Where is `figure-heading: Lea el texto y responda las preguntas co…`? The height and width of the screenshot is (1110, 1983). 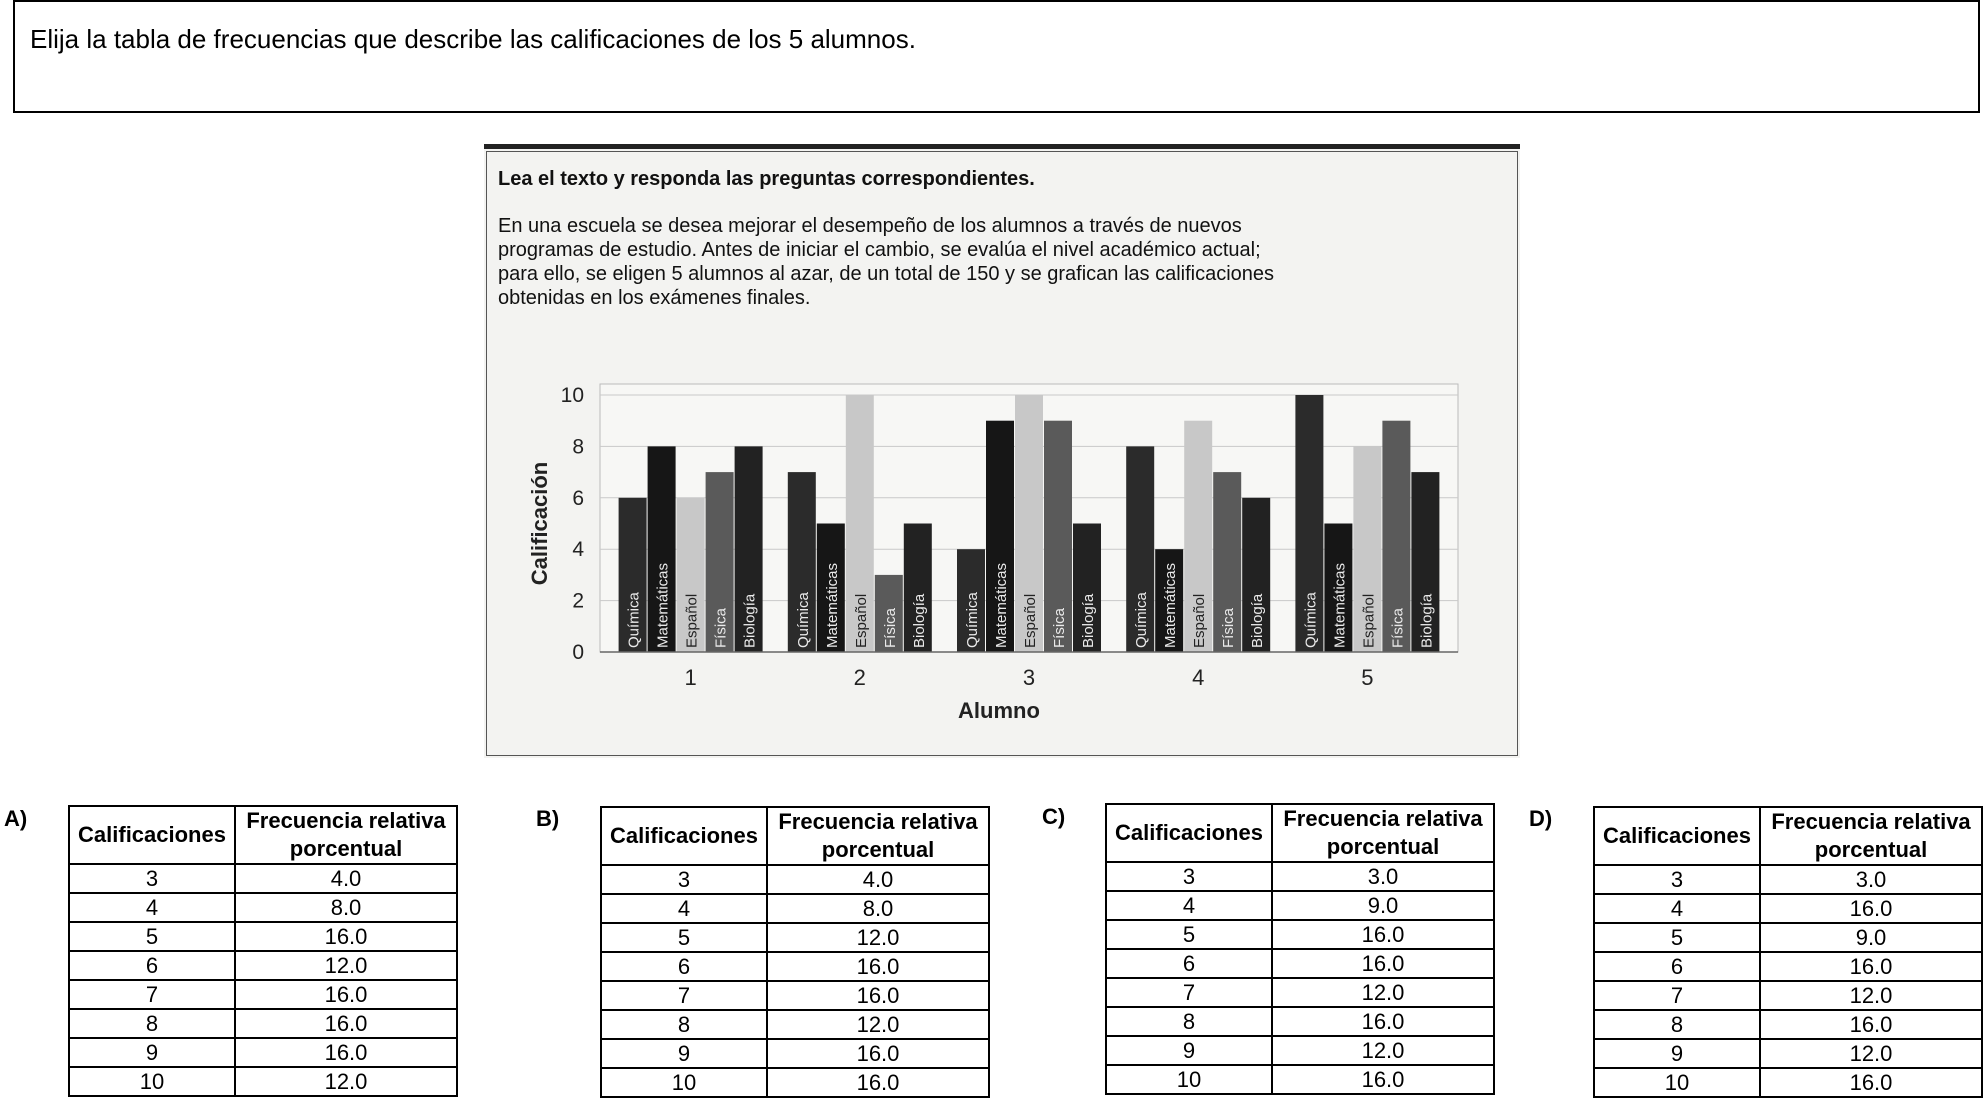 figure-heading: Lea el texto y responda las preguntas co… is located at coordinates (766, 179).